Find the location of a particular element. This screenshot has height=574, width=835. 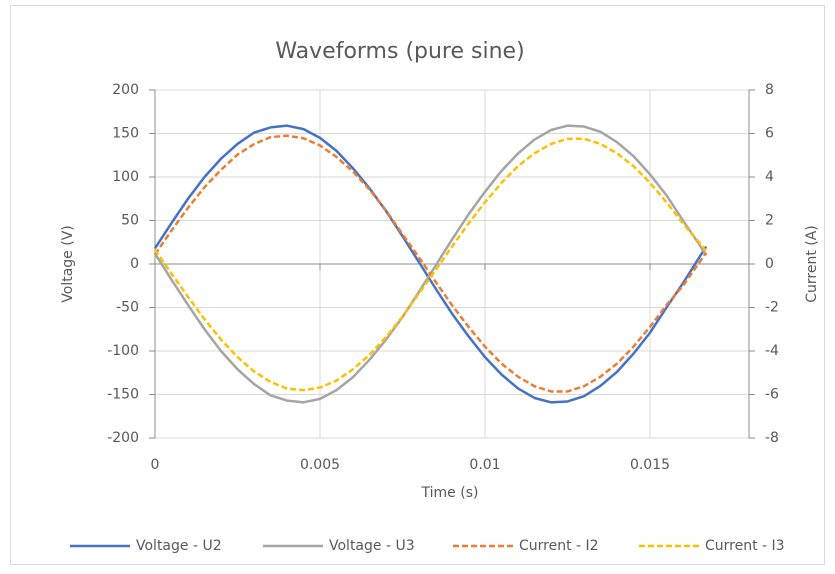

x-tick-label: 0.005 is located at coordinates (320, 465).